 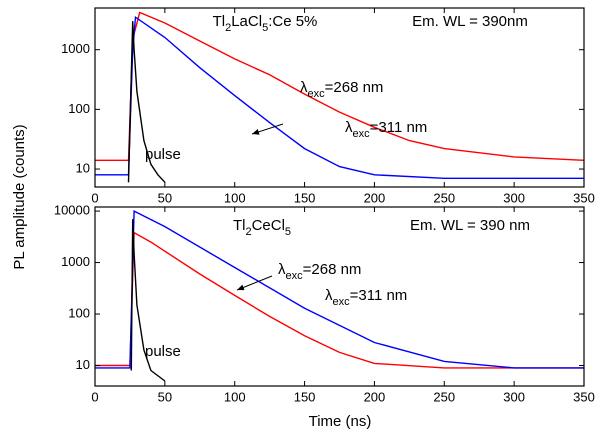 I want to click on annotation: Tl2LaCl5:Ce 5%, so click(x=265, y=23).